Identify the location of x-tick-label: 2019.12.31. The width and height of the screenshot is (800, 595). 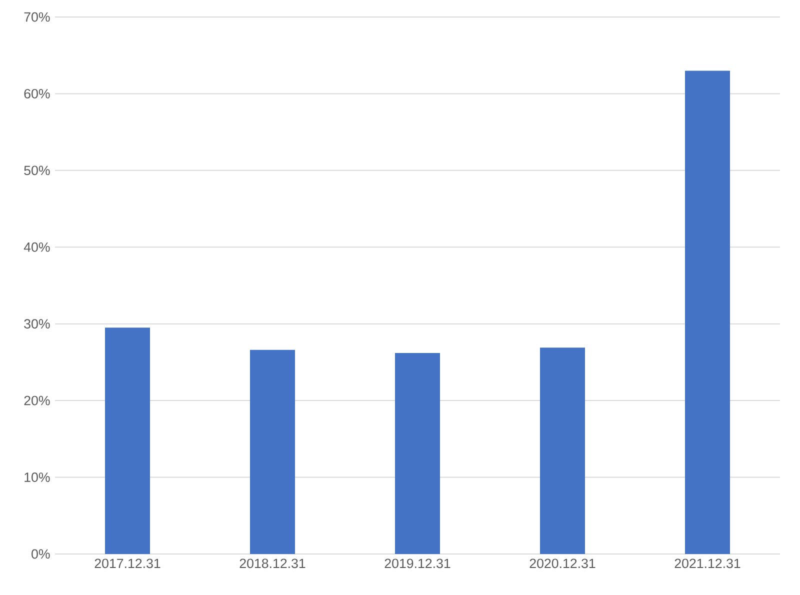
(417, 563).